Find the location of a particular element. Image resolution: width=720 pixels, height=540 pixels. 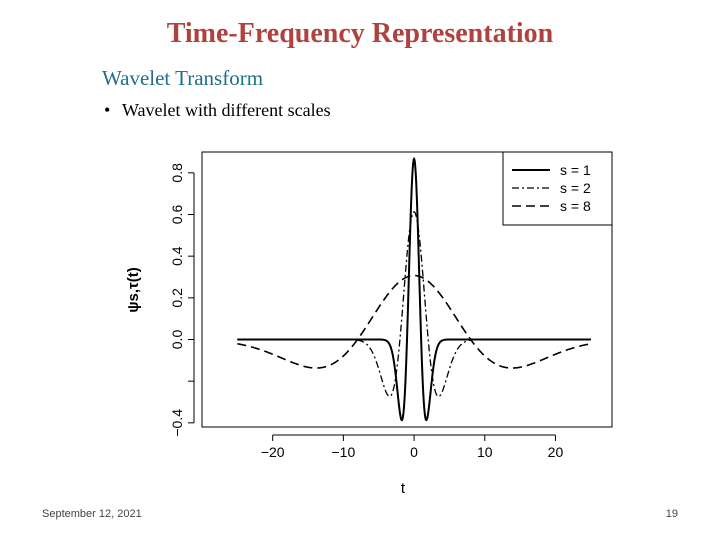

y-tick-label: 0.8 is located at coordinates (177, 173).